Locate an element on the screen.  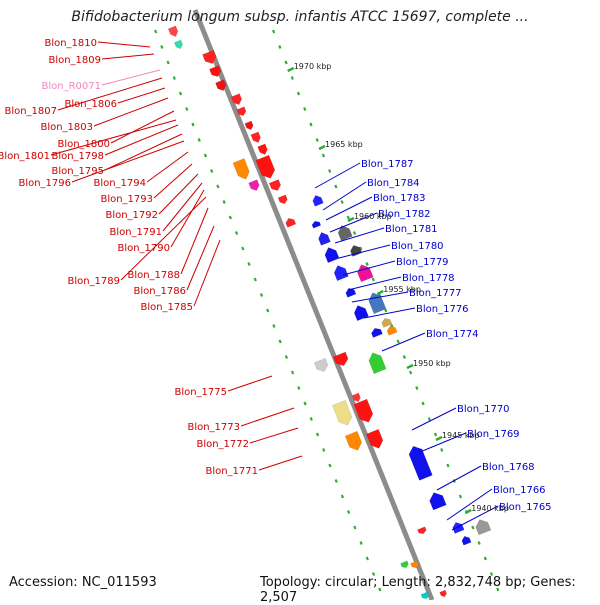
scale-tick-mark is located at coordinates (410, 366).